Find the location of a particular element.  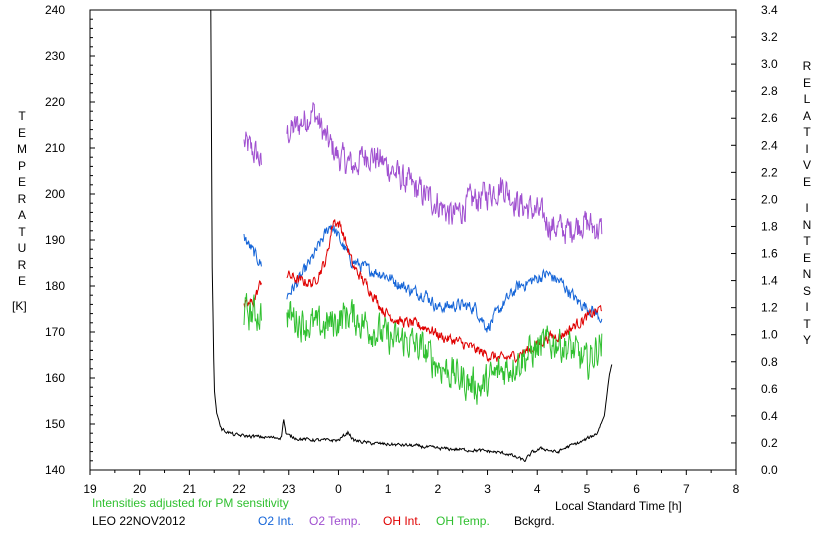

left-axis-unit: [K] is located at coordinates (19, 306).